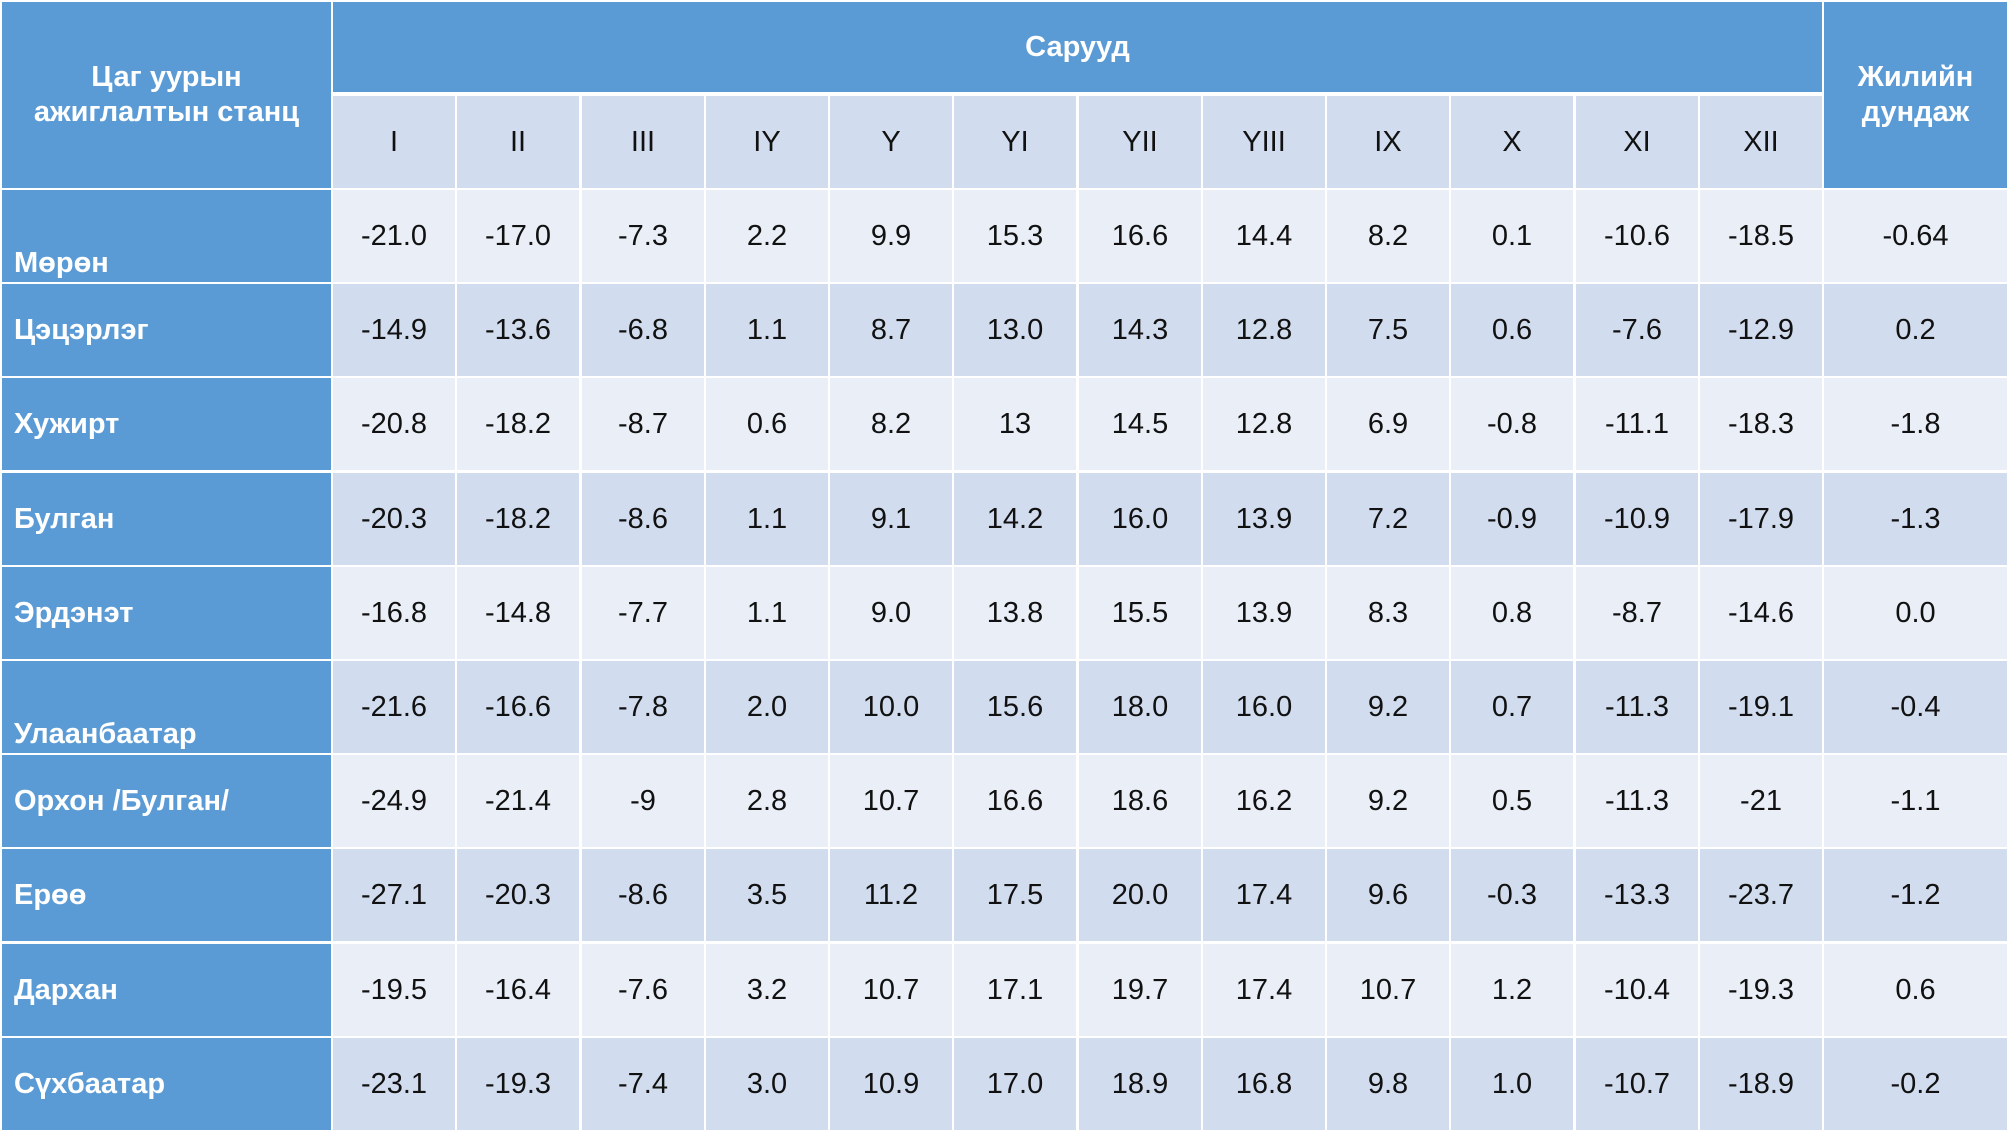 The image size is (2007, 1130). What do you see at coordinates (891, 142) in the screenshot?
I see `month-header: Y` at bounding box center [891, 142].